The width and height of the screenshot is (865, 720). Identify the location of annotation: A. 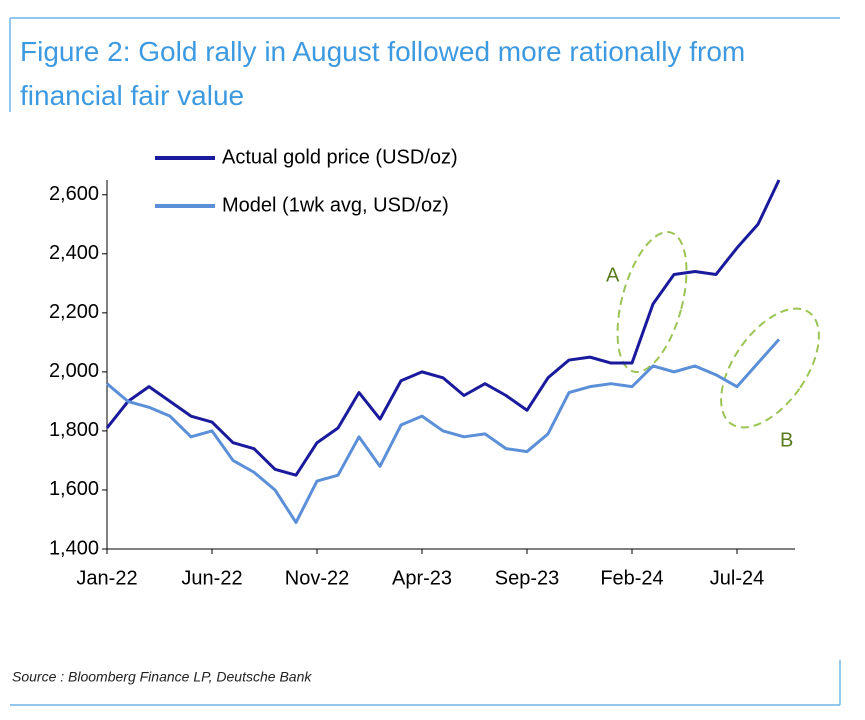
(613, 275).